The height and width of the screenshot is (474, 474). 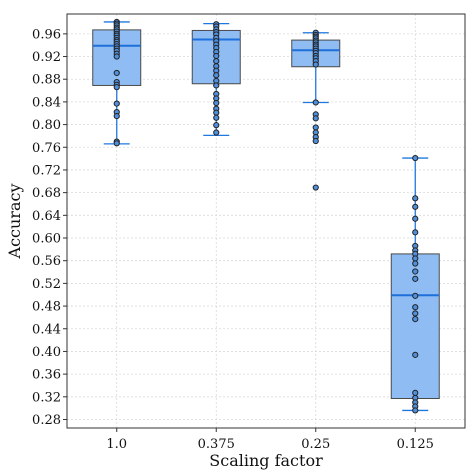 What do you see at coordinates (46, 125) in the screenshot?
I see `y-tick-label: 0.80` at bounding box center [46, 125].